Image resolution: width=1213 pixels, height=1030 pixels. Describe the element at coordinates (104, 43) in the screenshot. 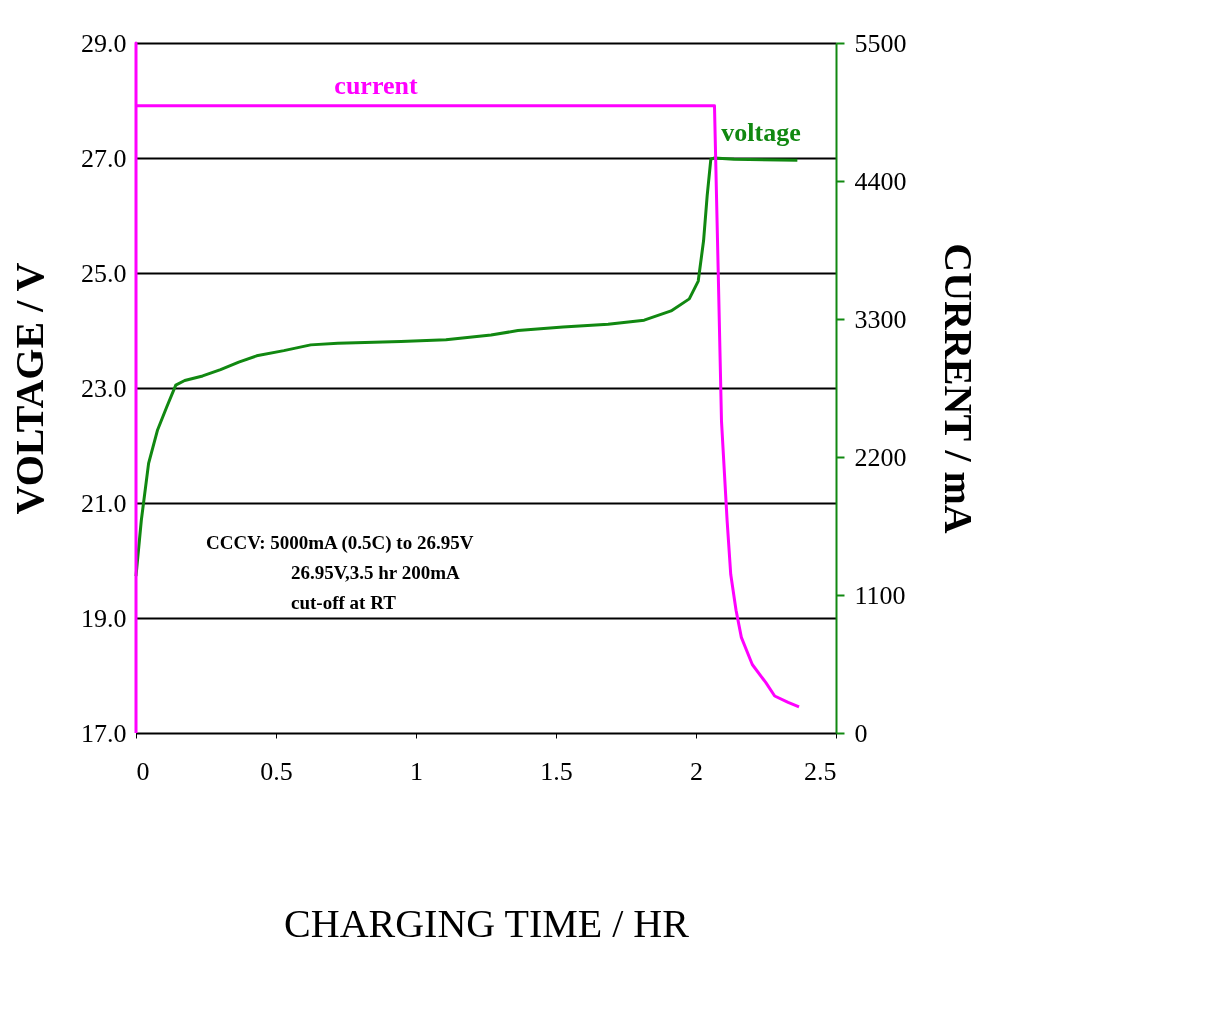

I see `y-tick-label: 29.0` at that location.